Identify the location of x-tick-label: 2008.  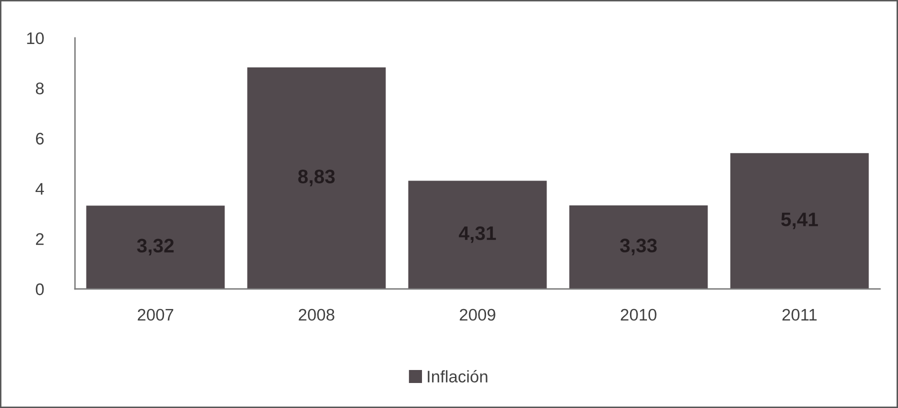
(316, 314).